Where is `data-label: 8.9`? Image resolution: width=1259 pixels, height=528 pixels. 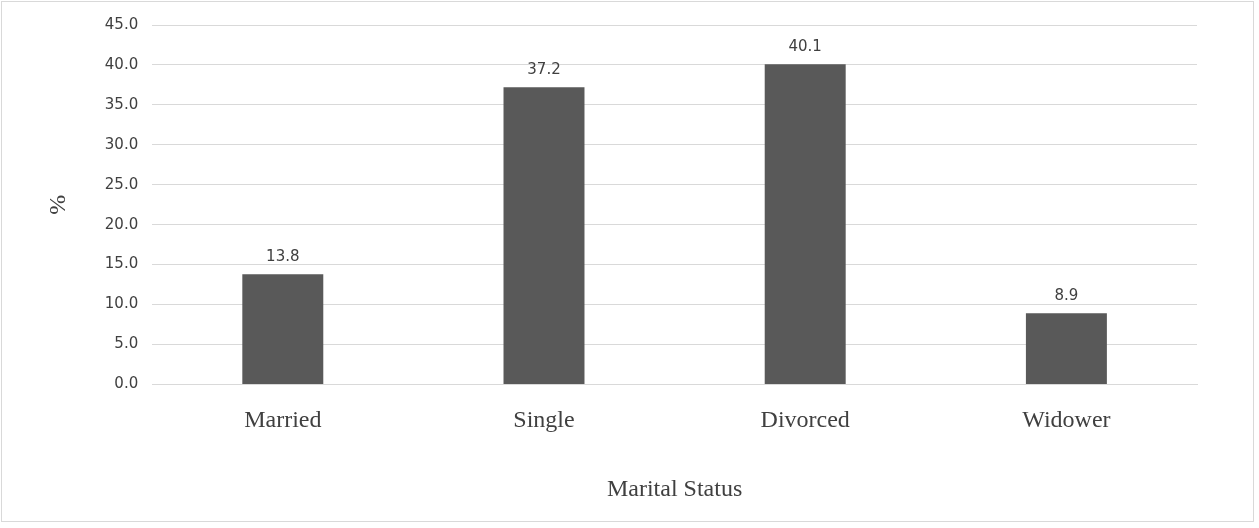 data-label: 8.9 is located at coordinates (1066, 294).